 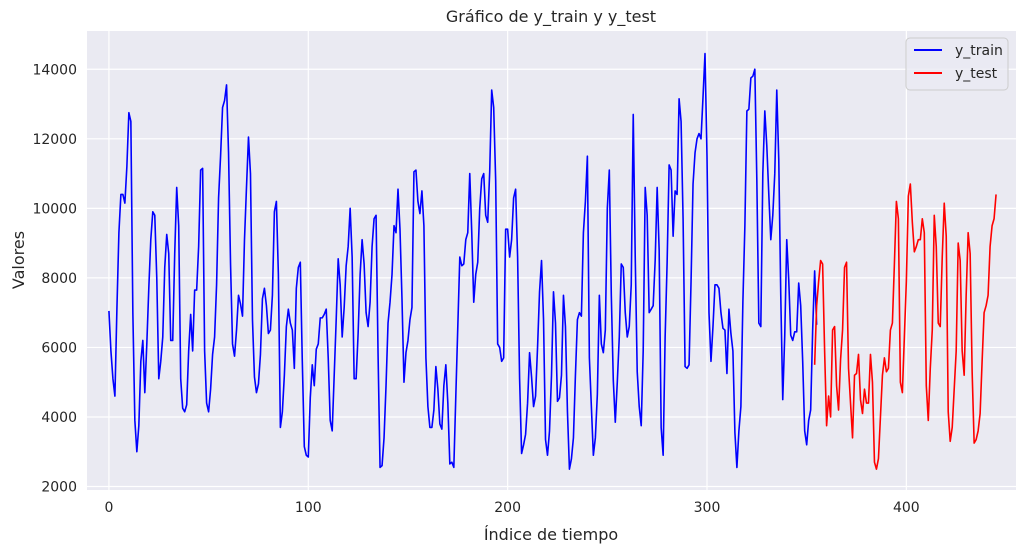 What do you see at coordinates (551, 17) in the screenshot?
I see `chart-title: Gráfico de y_train y y_test` at bounding box center [551, 17].